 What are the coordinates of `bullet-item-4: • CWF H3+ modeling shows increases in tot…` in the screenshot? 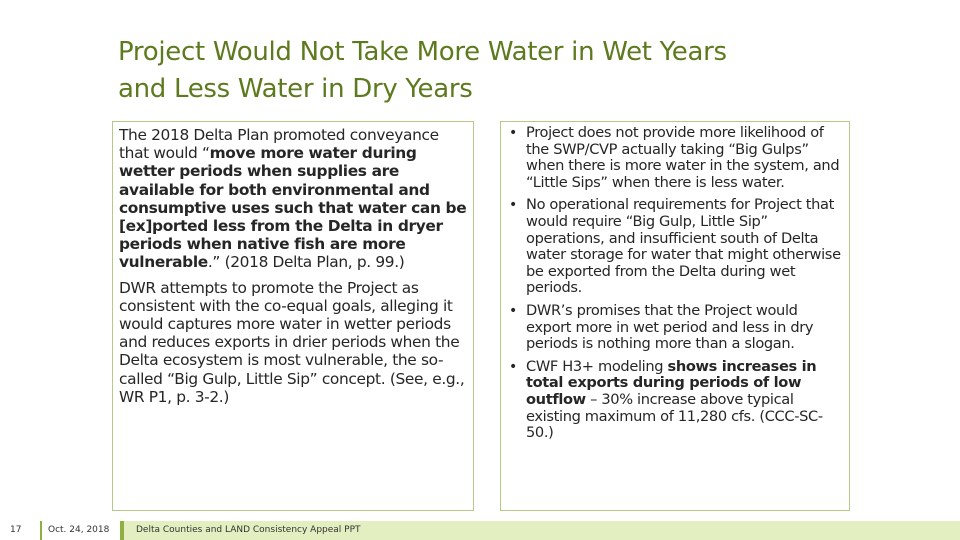 It's located at (676, 399).